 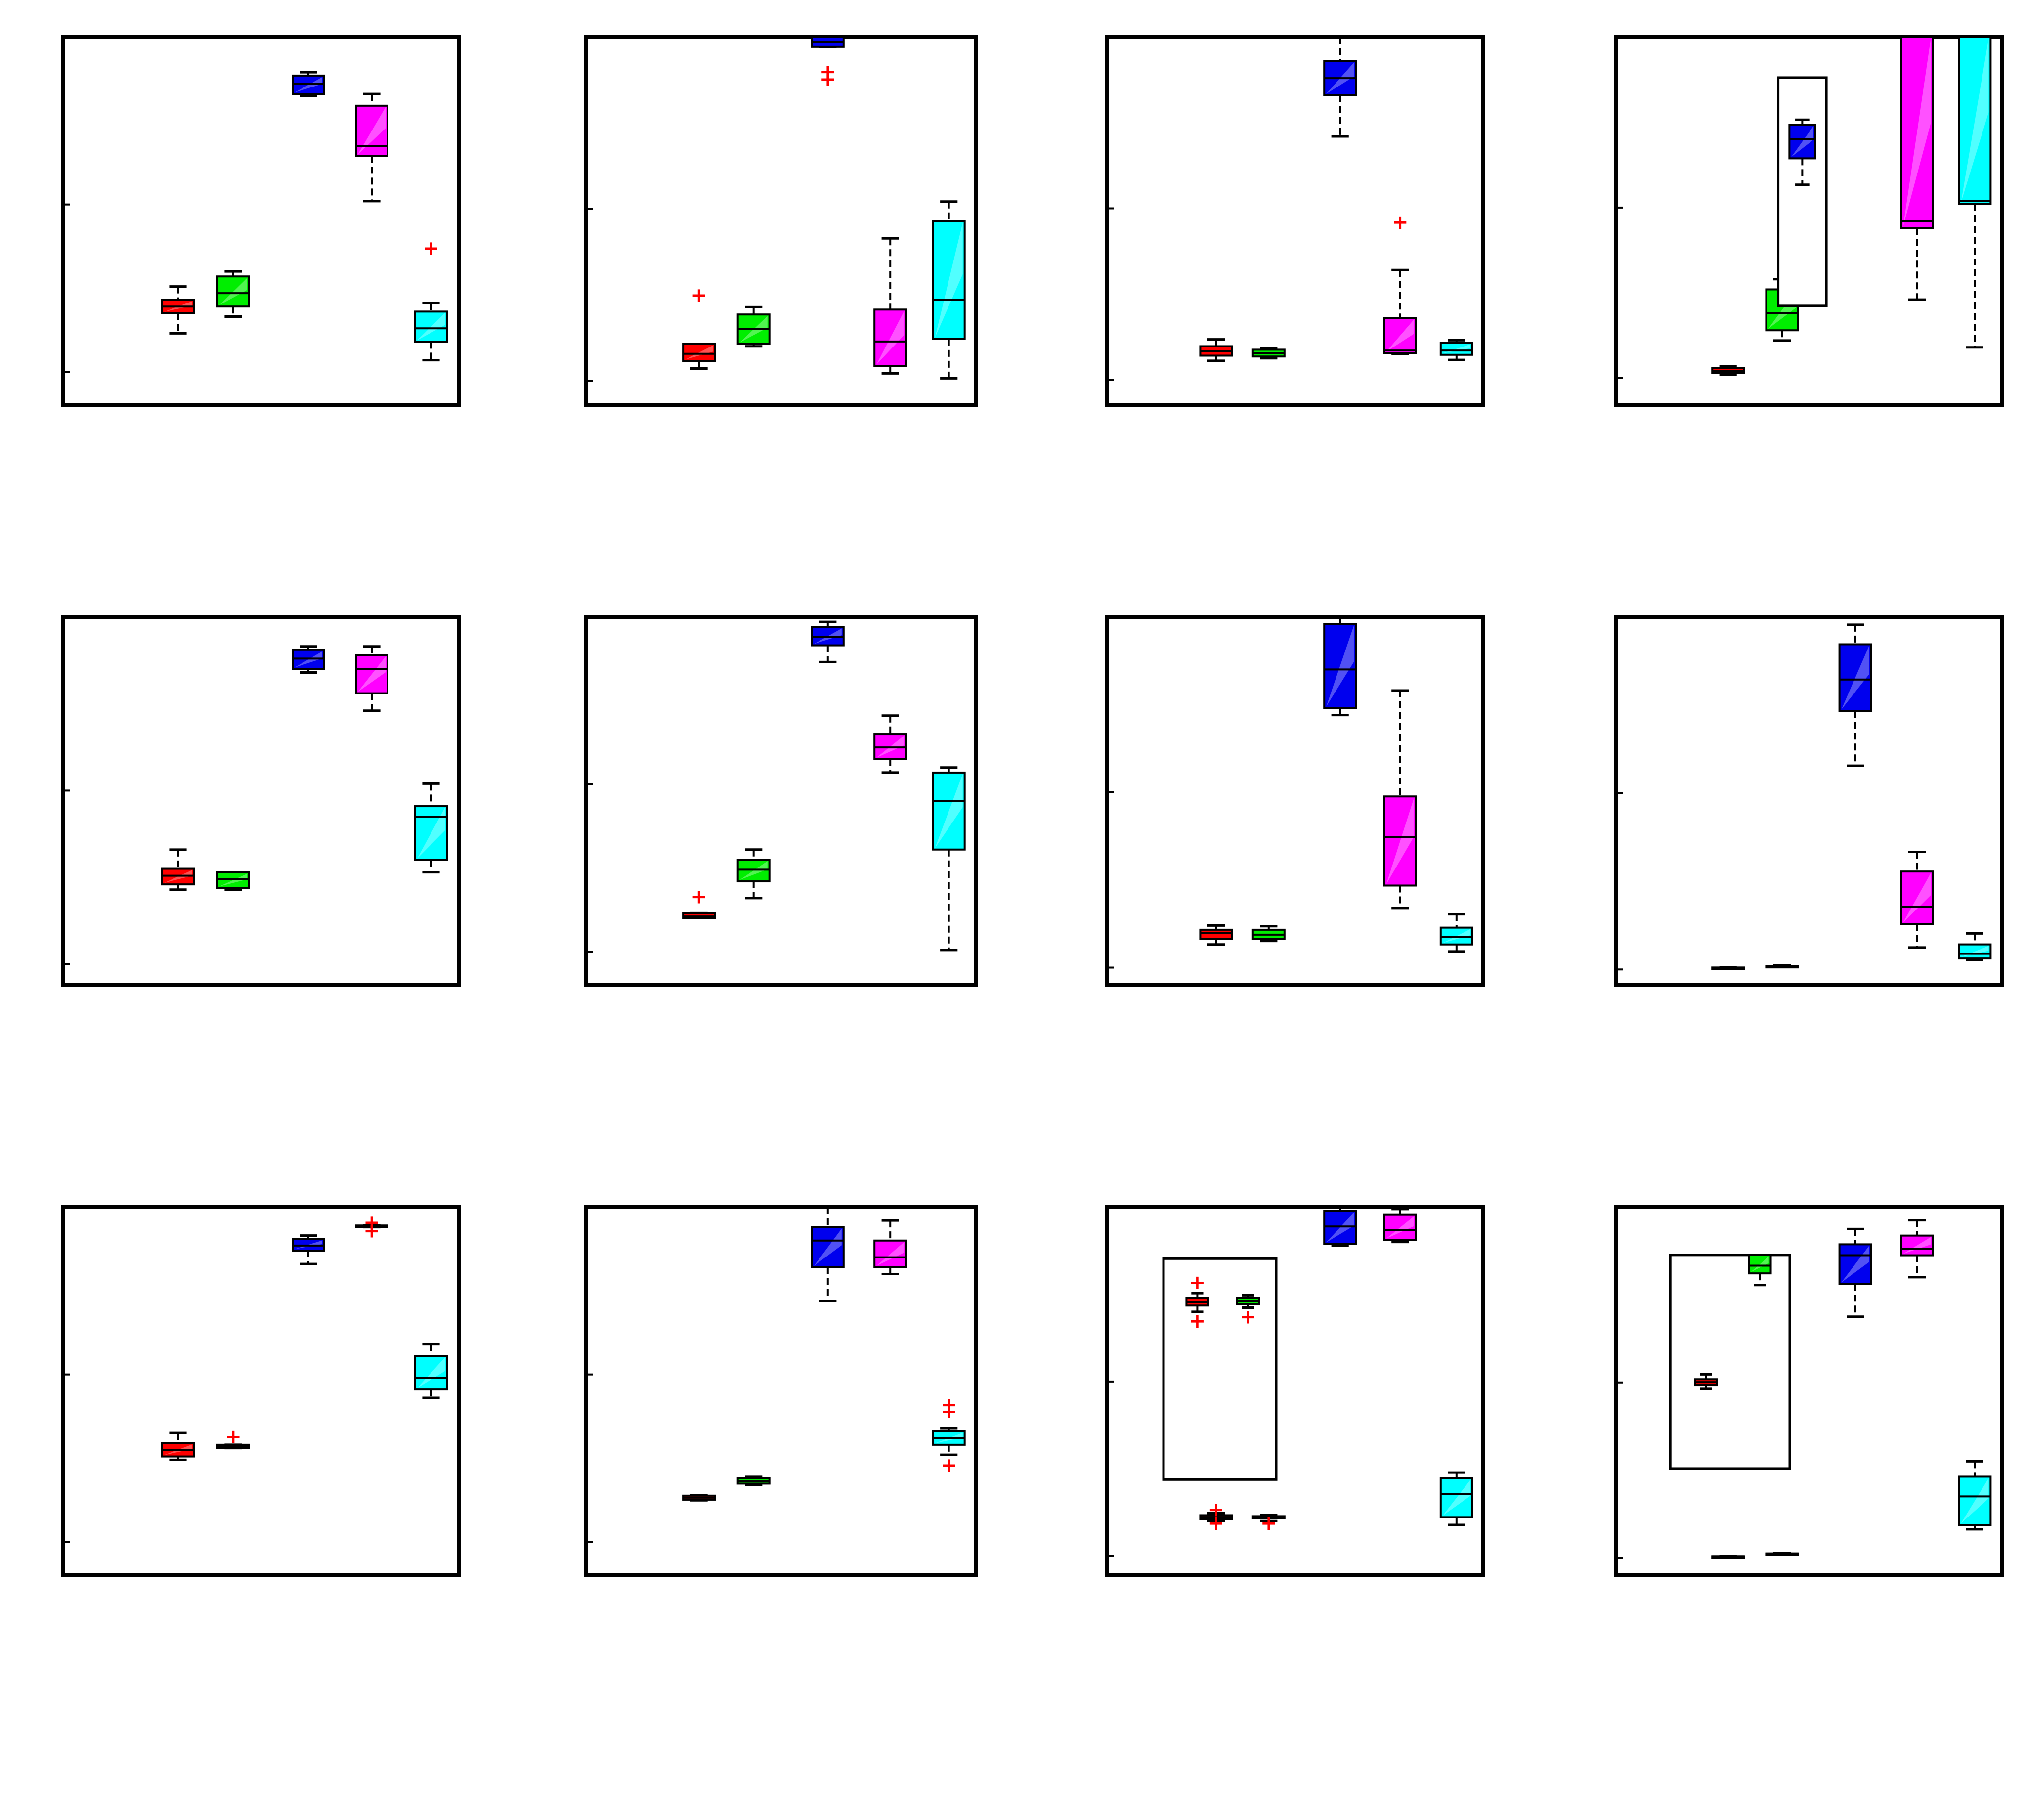 What do you see at coordinates (1248, 1311) in the screenshot?
I see `inset-box-csa: +` at bounding box center [1248, 1311].